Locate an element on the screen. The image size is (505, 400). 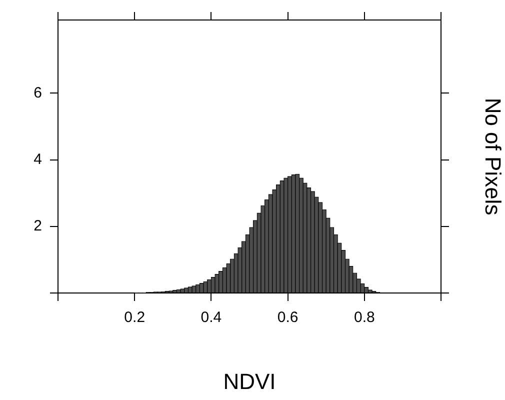
x-axis-title: NDVI is located at coordinates (249, 381).